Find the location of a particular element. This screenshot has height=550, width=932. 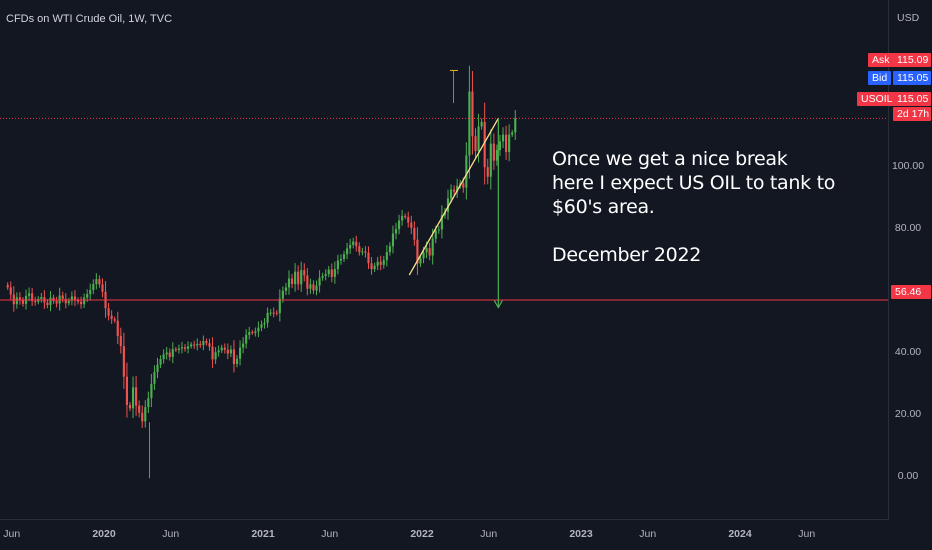

annotation-line: here I expect US OIL to tank to is located at coordinates (694, 183).